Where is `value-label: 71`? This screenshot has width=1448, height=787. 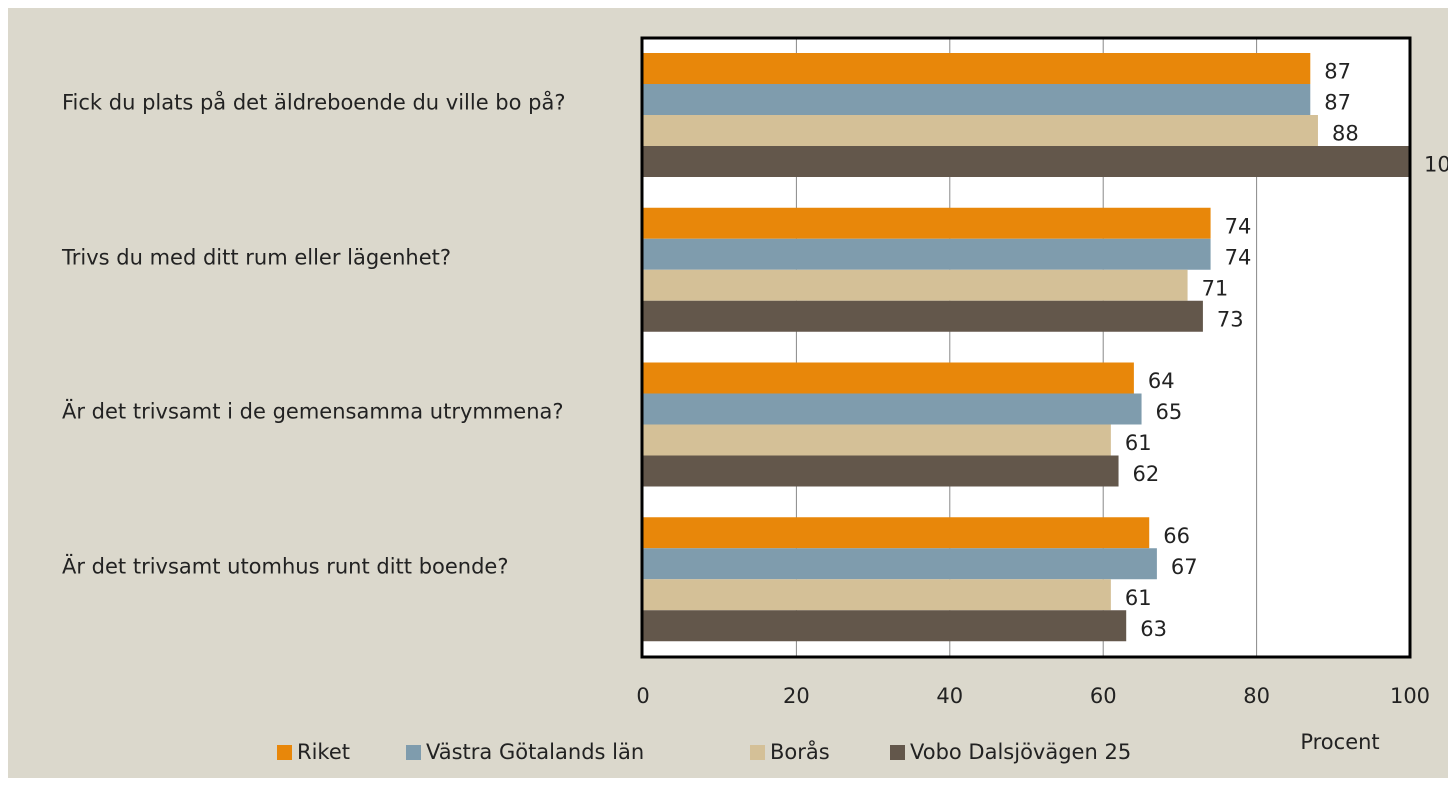 value-label: 71 is located at coordinates (1215, 288).